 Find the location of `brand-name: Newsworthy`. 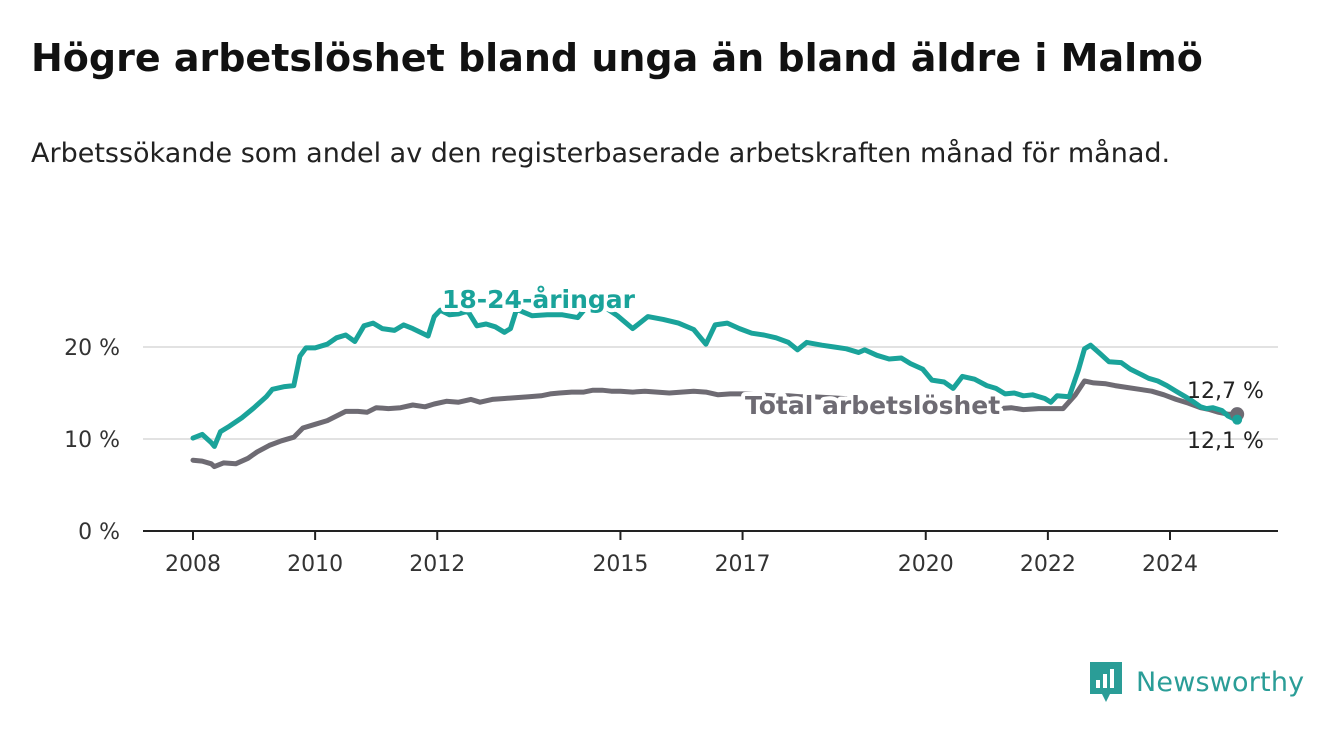

brand-name: Newsworthy is located at coordinates (1220, 682).